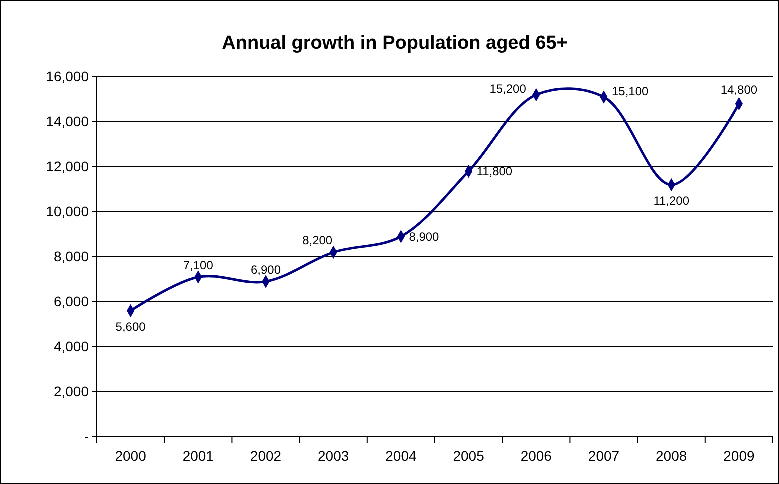  I want to click on data-label: 15,200, so click(508, 89).